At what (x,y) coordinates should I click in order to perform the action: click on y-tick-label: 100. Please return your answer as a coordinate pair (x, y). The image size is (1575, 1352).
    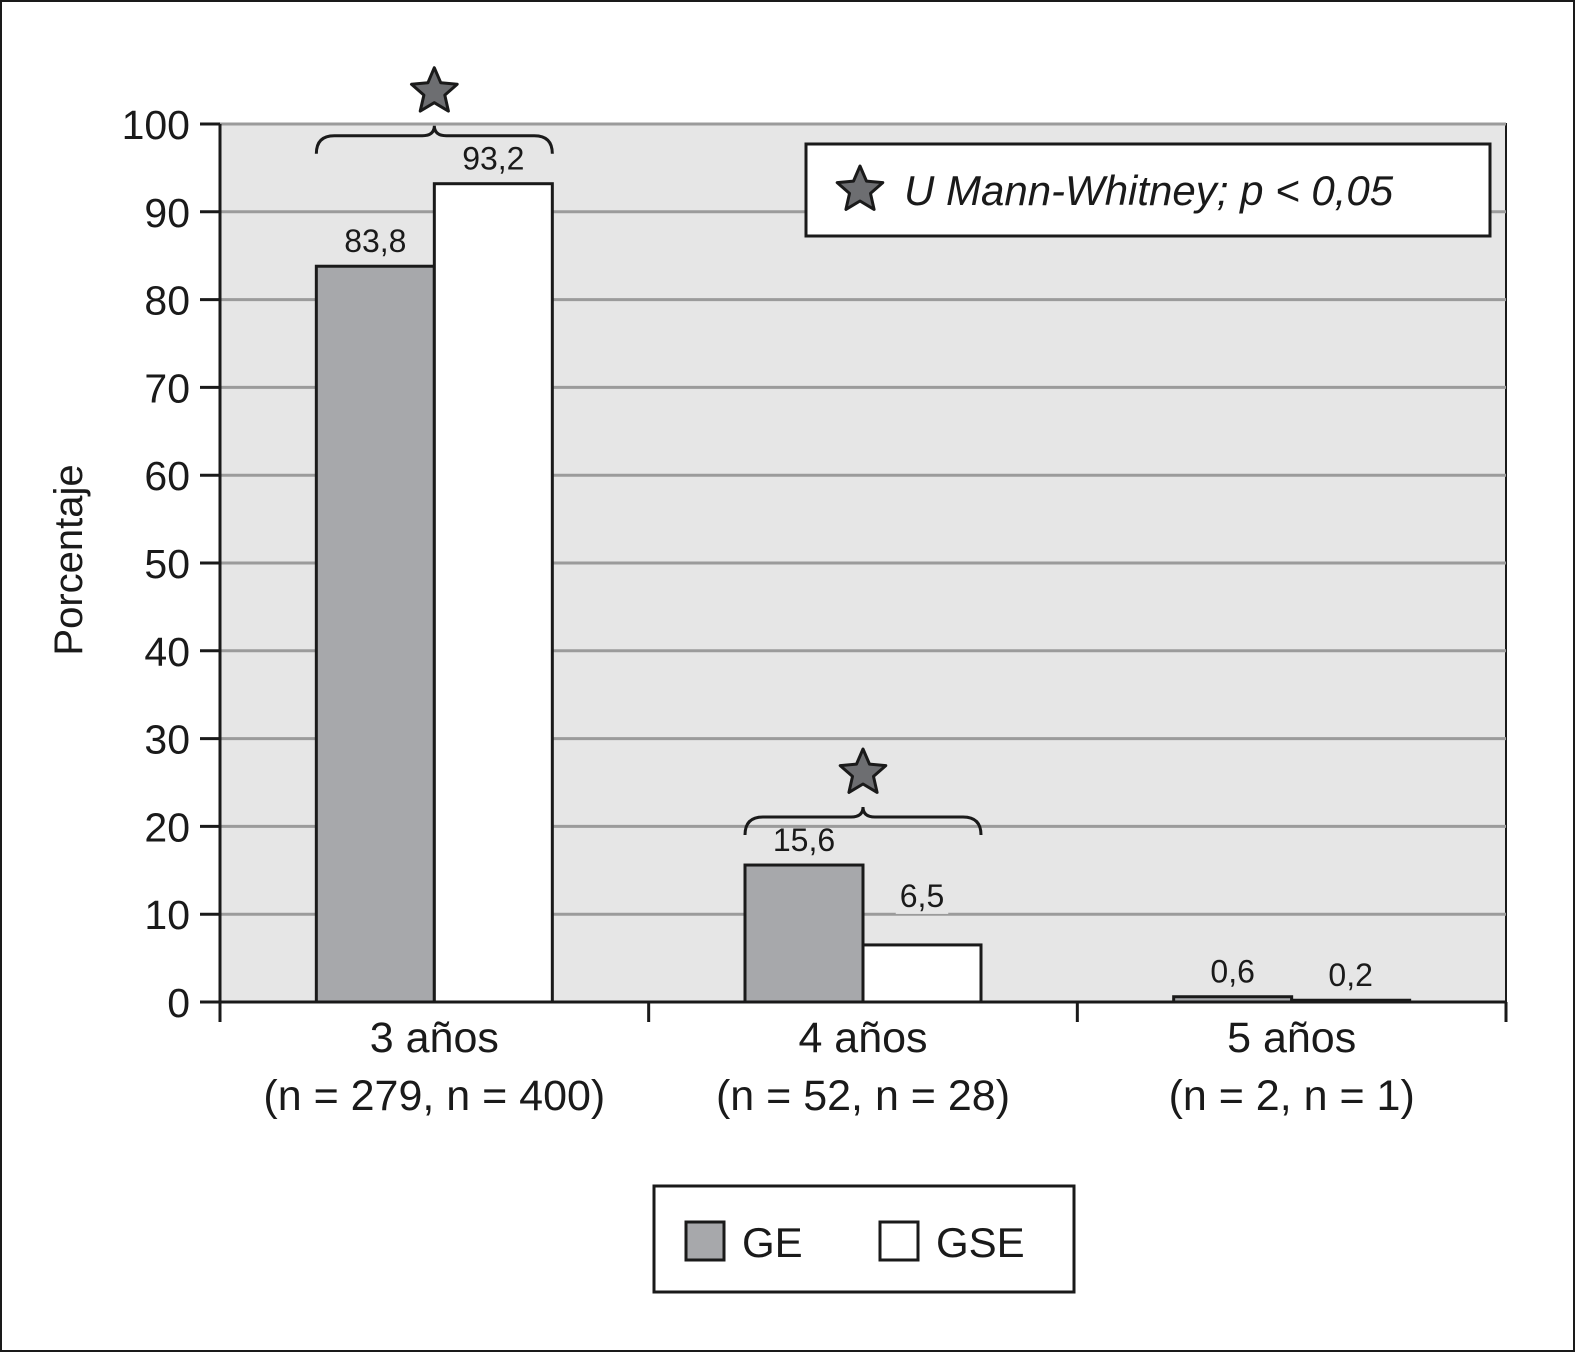
    Looking at the image, I should click on (156, 125).